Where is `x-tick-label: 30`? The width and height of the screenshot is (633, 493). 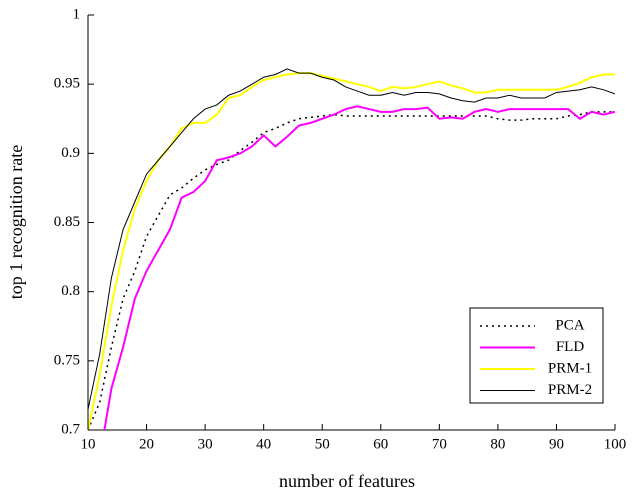
x-tick-label: 30 is located at coordinates (205, 444).